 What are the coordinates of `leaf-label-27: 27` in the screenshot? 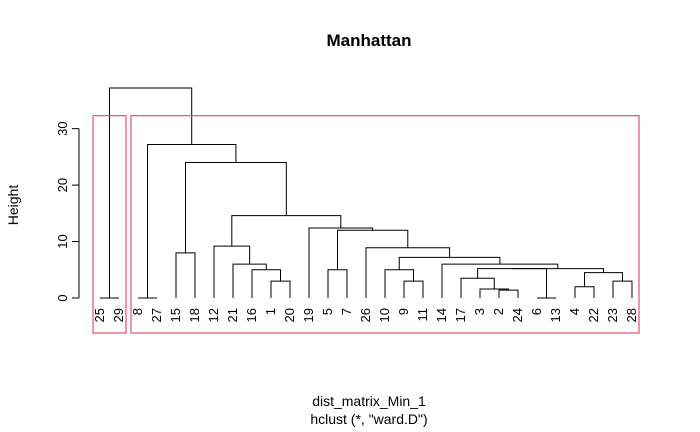 It's located at (156, 315).